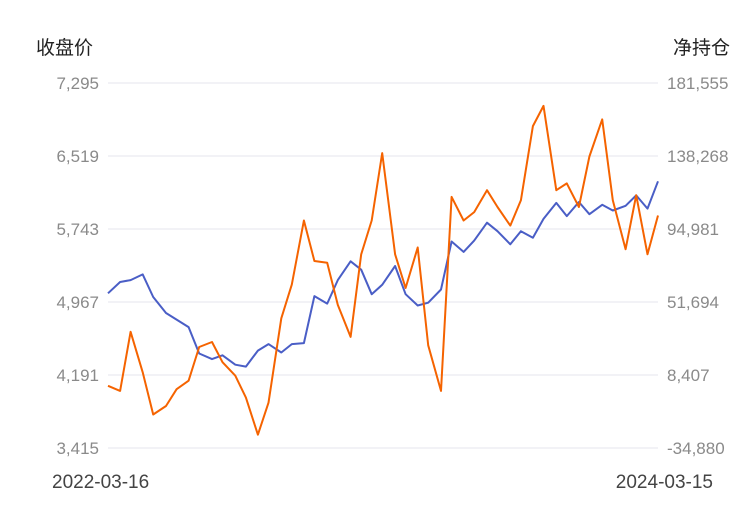 Image resolution: width=750 pixels, height=510 pixels. I want to click on x-tick-start: 2022-03-16, so click(100, 482).